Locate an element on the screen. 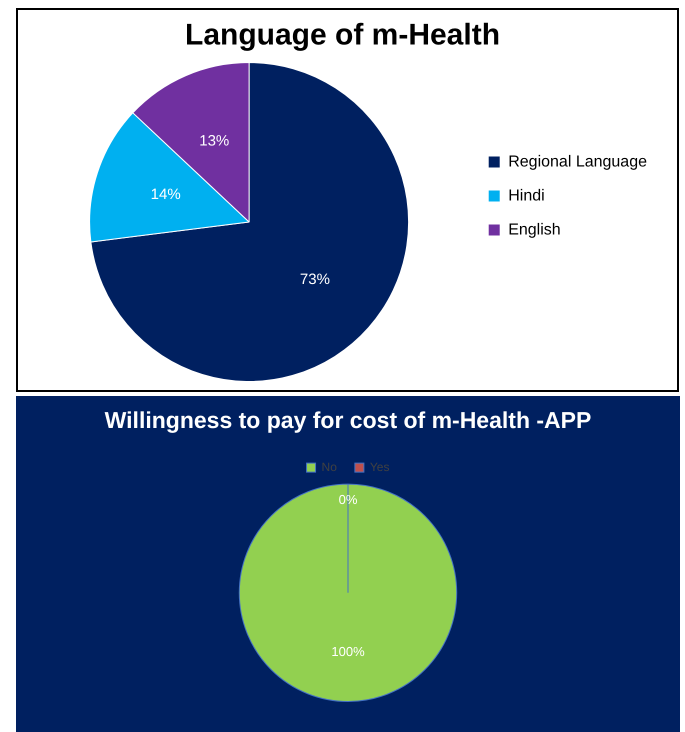 The height and width of the screenshot is (732, 685). legend-label: Yes is located at coordinates (380, 467).